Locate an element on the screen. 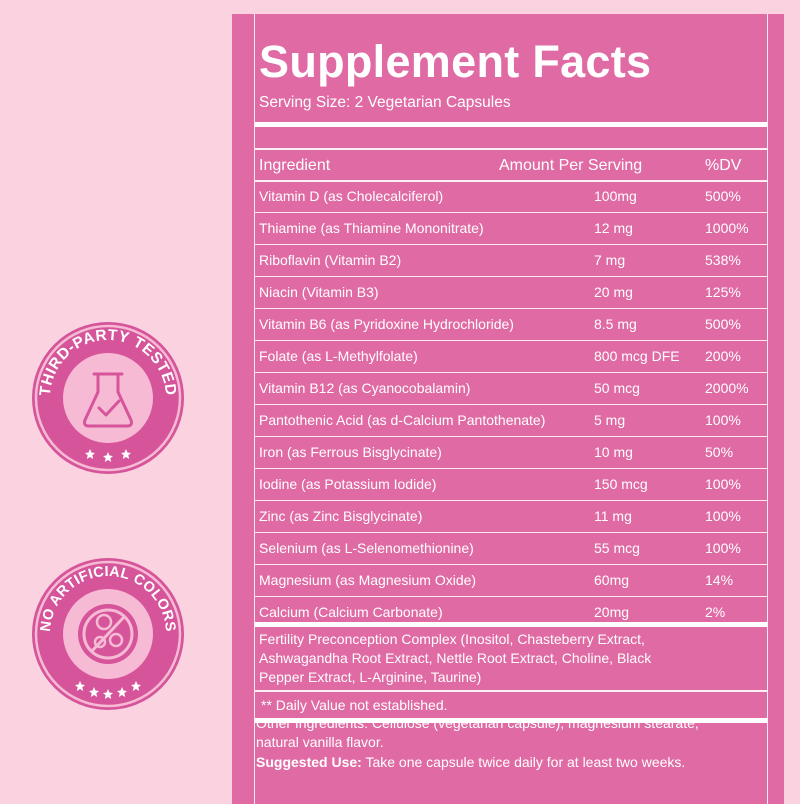 The width and height of the screenshot is (800, 804). amount-value: 11 mg is located at coordinates (613, 516).